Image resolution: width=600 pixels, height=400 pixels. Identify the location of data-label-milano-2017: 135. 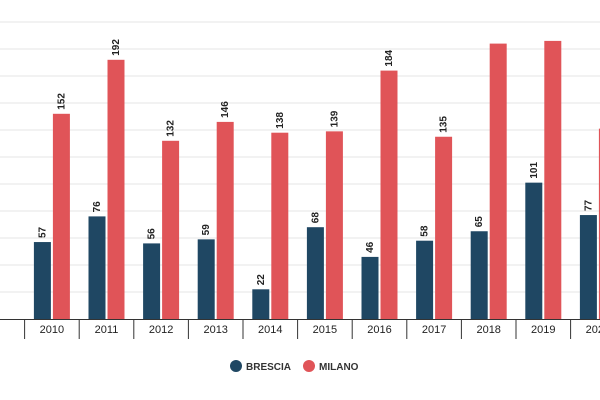
(444, 124).